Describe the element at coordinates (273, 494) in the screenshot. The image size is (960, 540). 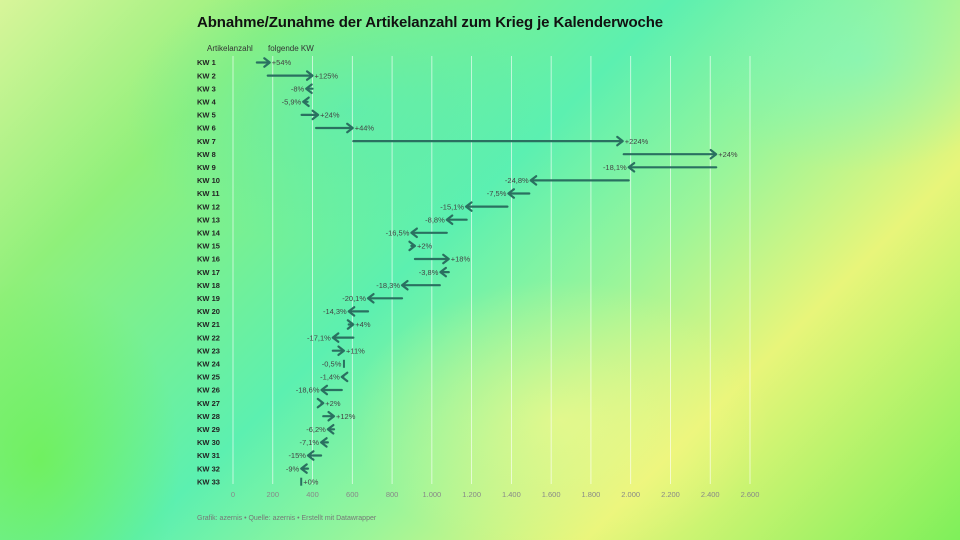
I see `x-tick-label: 200` at that location.